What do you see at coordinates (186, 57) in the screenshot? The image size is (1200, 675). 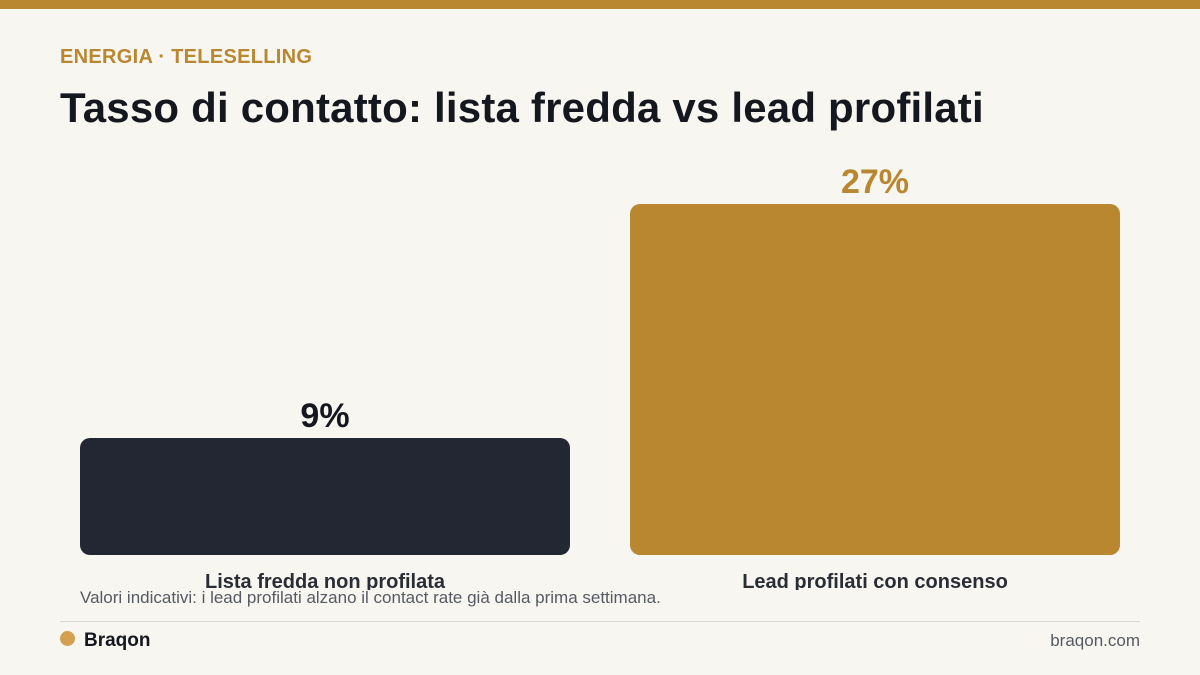 I see `section-eyebrow: ENERGIA · TELESELLING` at bounding box center [186, 57].